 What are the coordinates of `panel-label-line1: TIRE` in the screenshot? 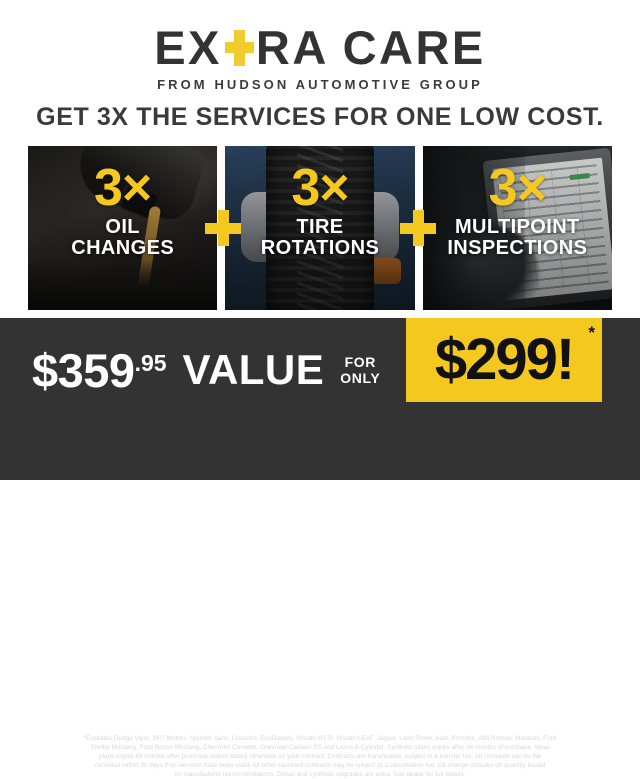 It's located at (320, 227).